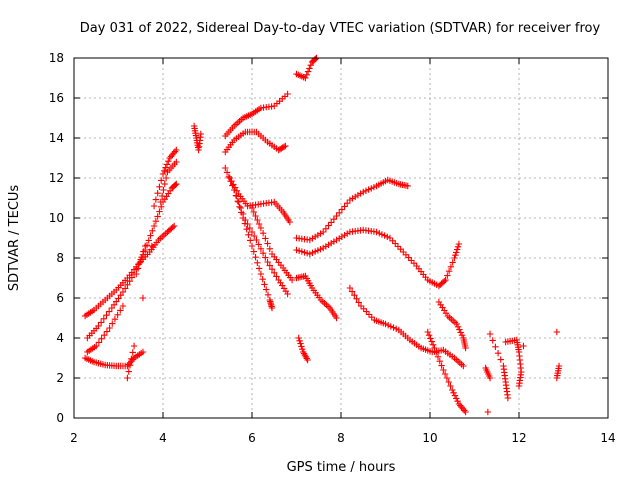  Describe the element at coordinates (56, 58) in the screenshot. I see `y-tick-label: 18` at that location.